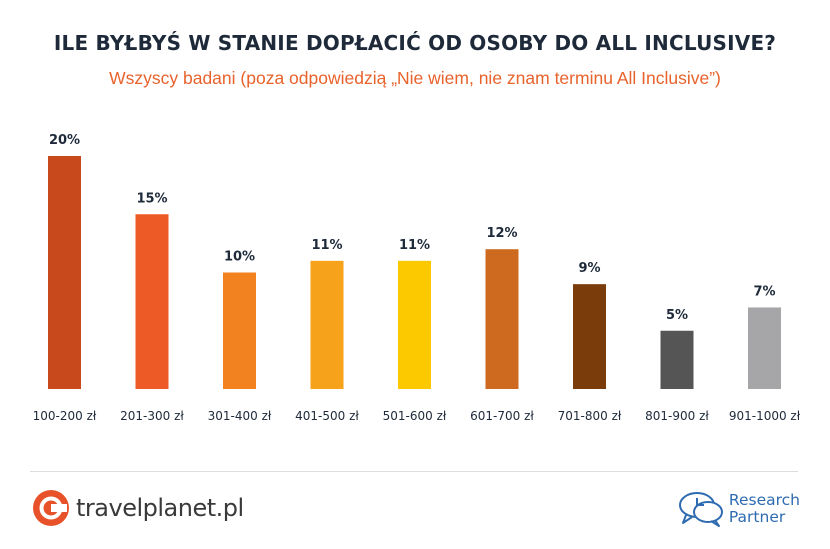 The height and width of the screenshot is (549, 830). I want to click on value-label-701-800: 9%, so click(589, 268).